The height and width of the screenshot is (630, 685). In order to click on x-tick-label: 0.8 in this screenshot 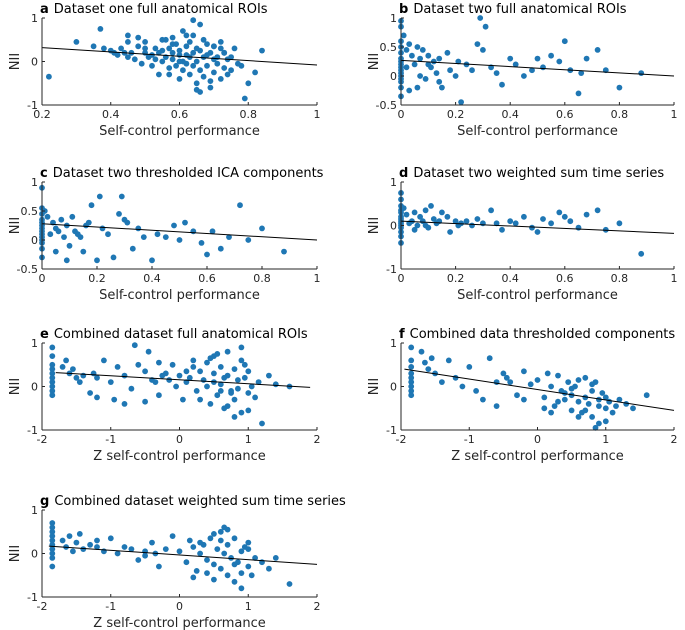, I will do `click(262, 278)`.